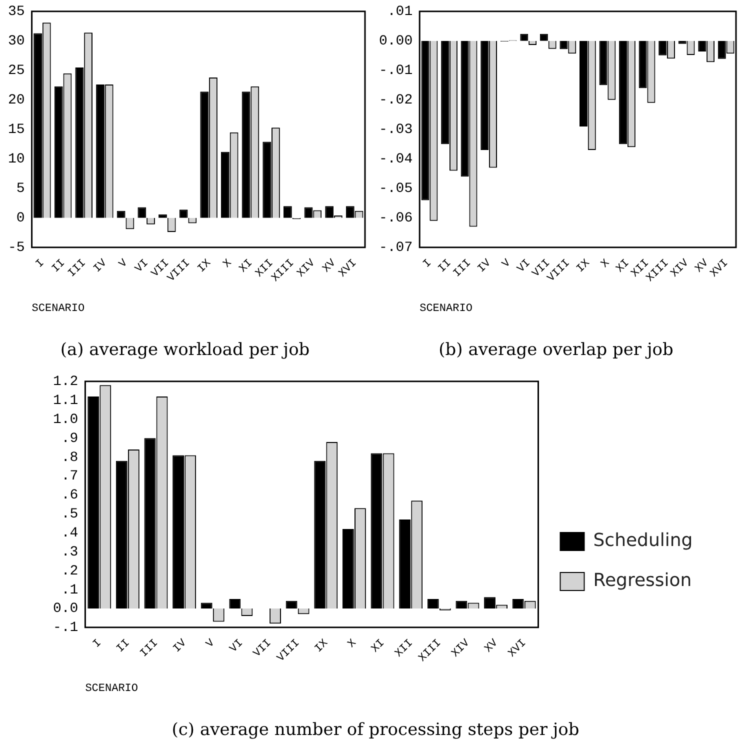  Describe the element at coordinates (395, 130) in the screenshot. I see `y-tick-label: -.03` at that location.